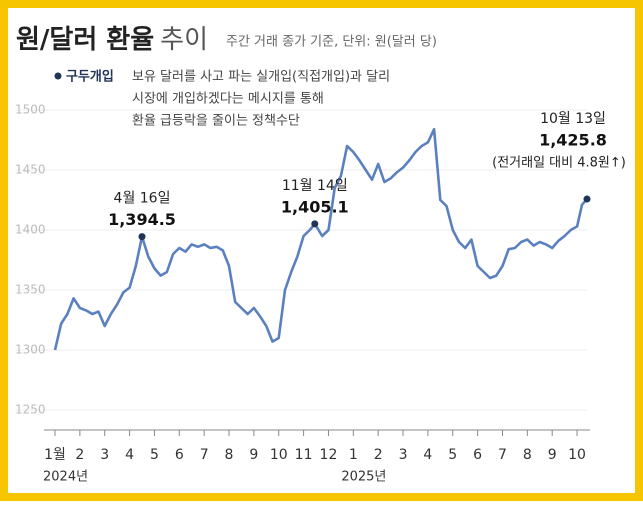  What do you see at coordinates (30, 170) in the screenshot?
I see `y-tick-label: 1450` at bounding box center [30, 170].